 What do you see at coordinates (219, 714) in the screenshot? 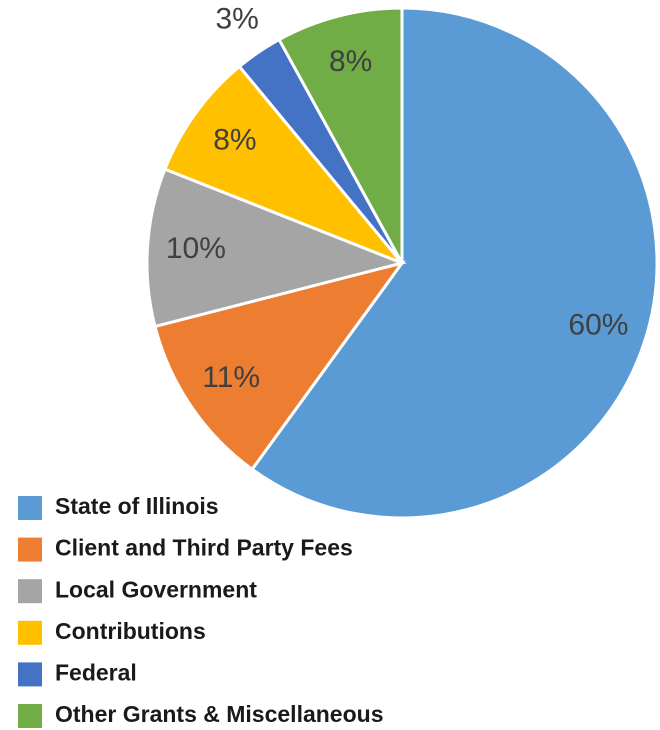
I see `legend-label: Other Grants & Miscellaneous` at bounding box center [219, 714].